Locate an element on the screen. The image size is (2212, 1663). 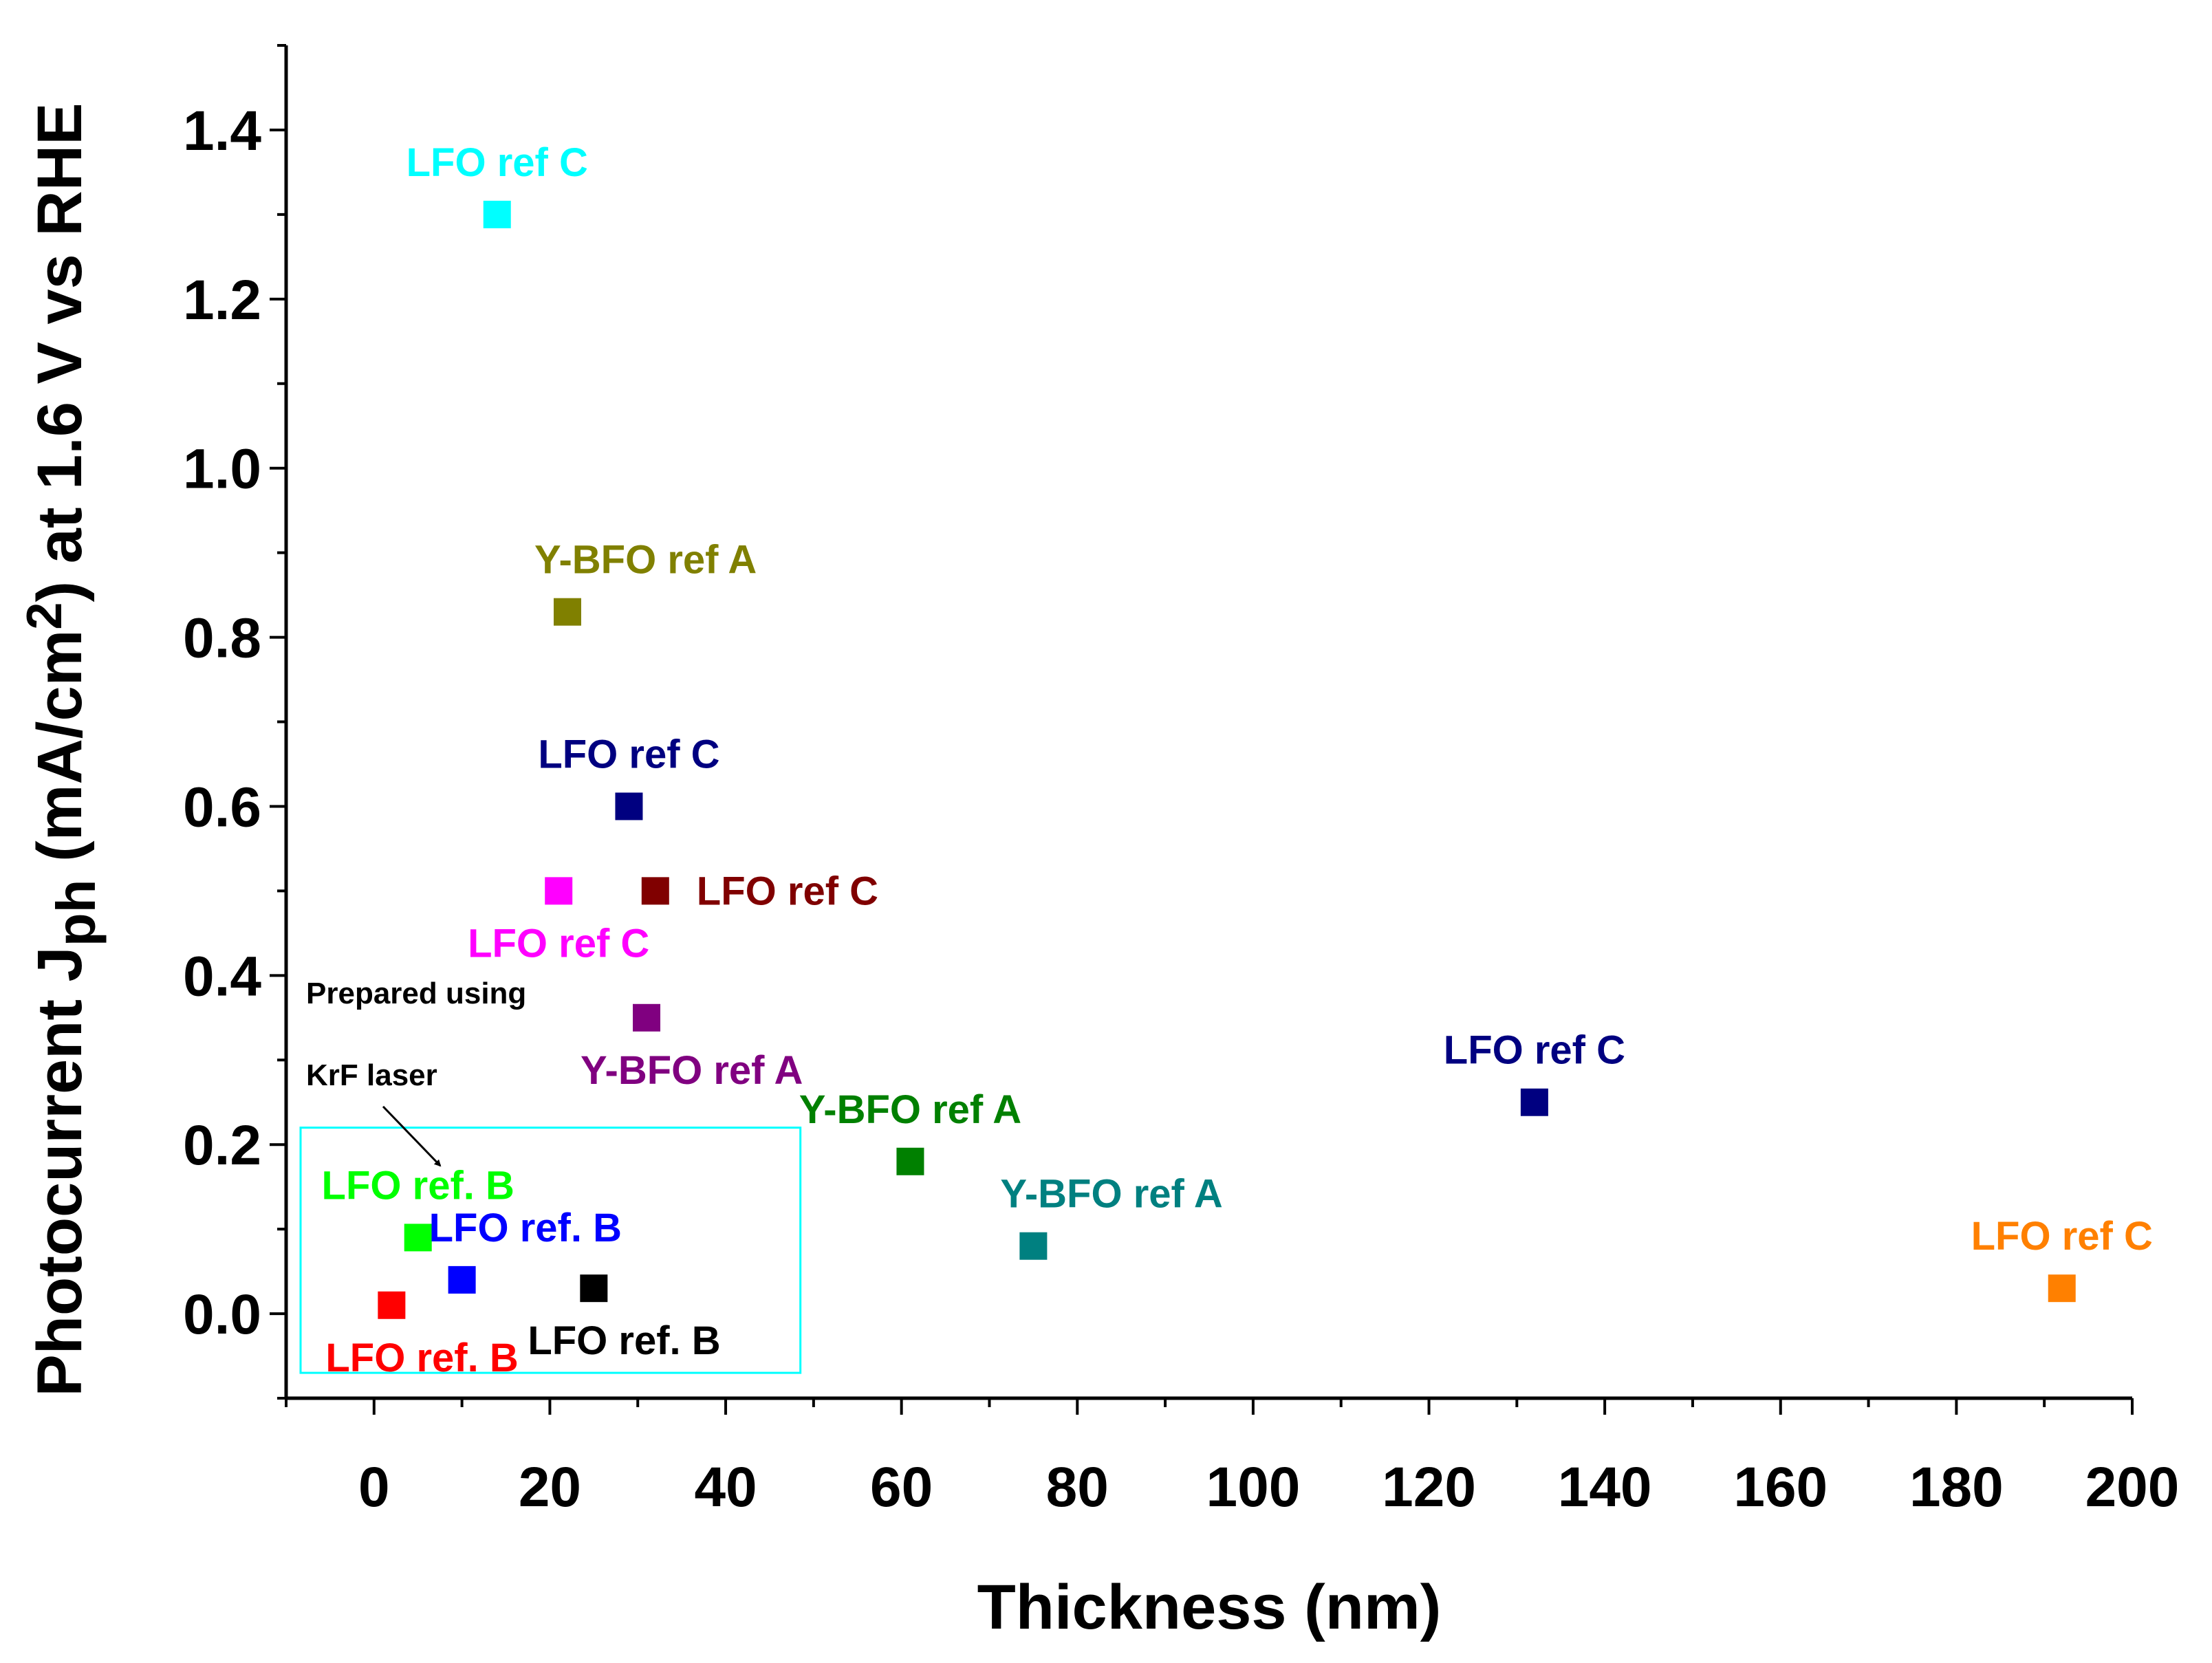
x-tick-label: 200 is located at coordinates (2132, 1487).